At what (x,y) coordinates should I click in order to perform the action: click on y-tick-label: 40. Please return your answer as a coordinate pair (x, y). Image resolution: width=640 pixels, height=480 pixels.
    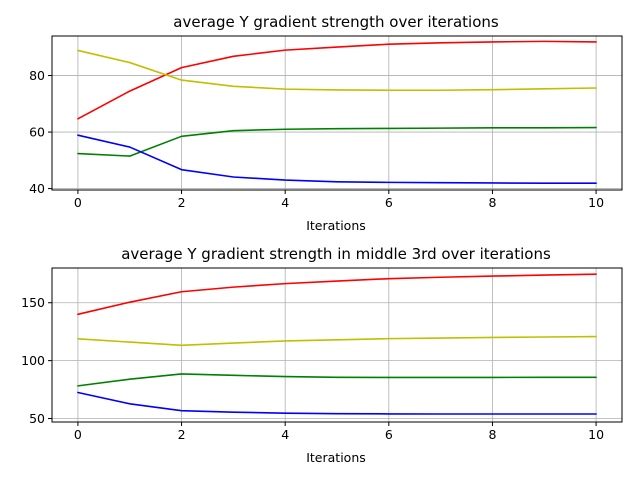
    Looking at the image, I should click on (37, 188).